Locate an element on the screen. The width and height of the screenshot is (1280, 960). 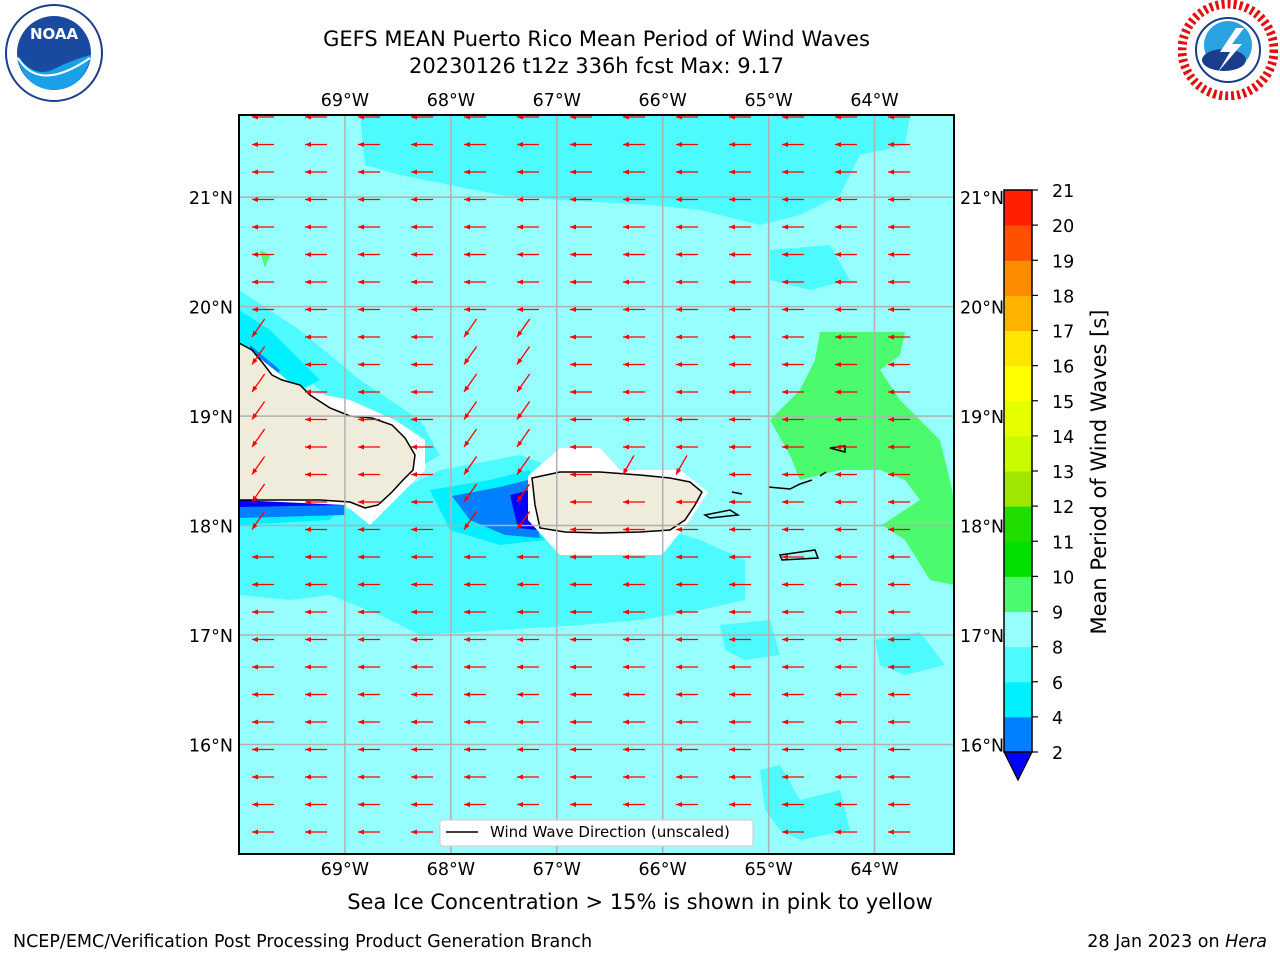
colorbar-tick-label: 9 is located at coordinates (1057, 614).